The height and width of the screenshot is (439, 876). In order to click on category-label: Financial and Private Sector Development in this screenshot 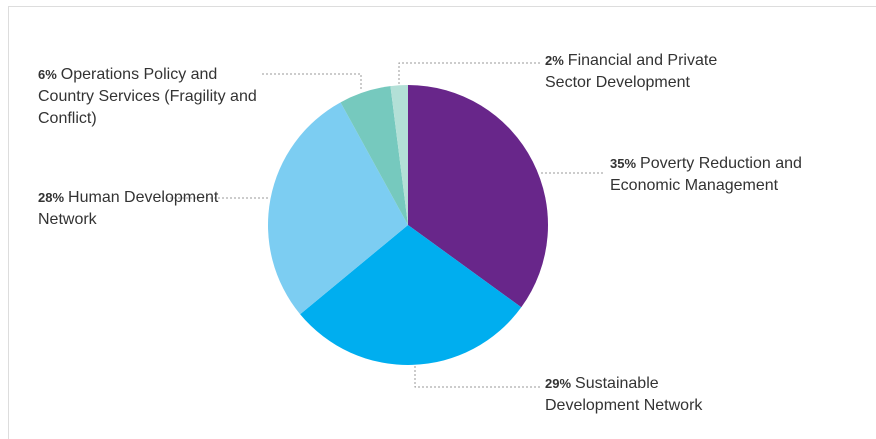, I will do `click(631, 71)`.